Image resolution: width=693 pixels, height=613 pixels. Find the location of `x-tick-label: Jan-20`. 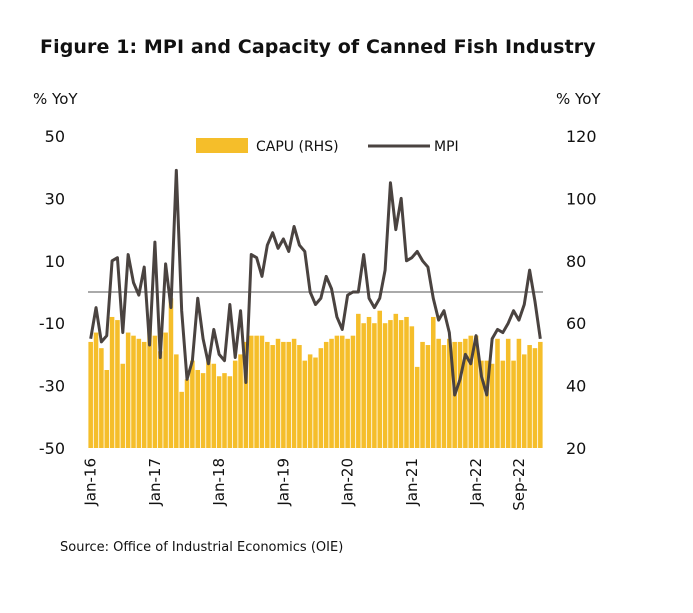

x-tick-label: Jan-20 is located at coordinates (348, 482).